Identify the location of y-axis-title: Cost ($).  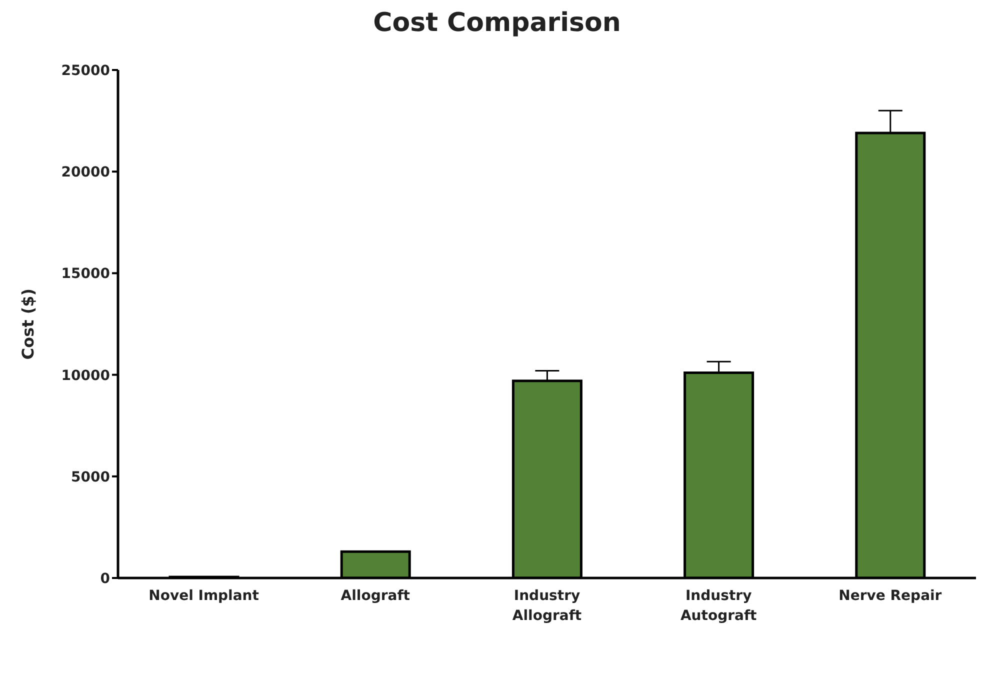
(28, 324).